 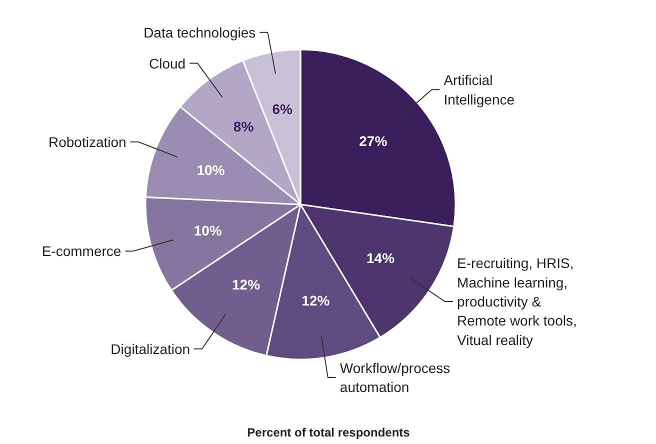 What do you see at coordinates (479, 90) in the screenshot?
I see `slice-label: Artificial Intelligence` at bounding box center [479, 90].